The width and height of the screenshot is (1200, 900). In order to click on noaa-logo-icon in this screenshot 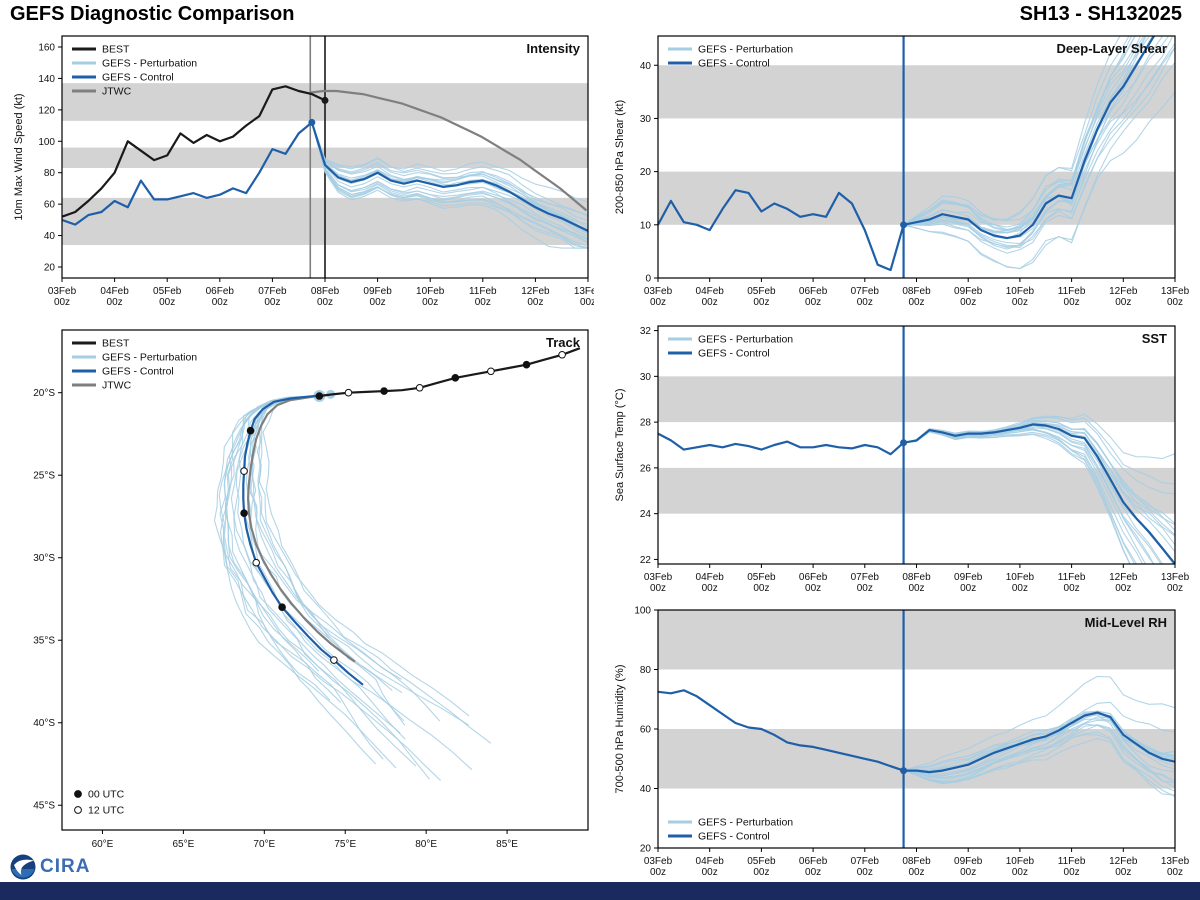, I will do `click(23, 867)`.